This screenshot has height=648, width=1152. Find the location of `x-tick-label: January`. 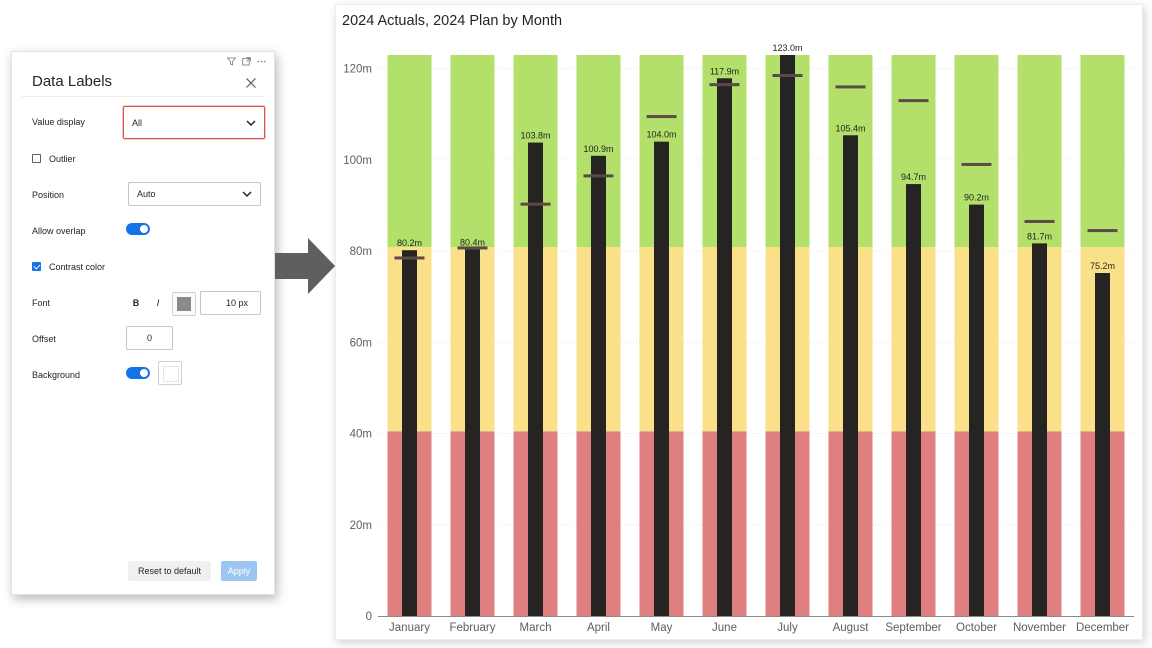

x-tick-label: January is located at coordinates (409, 628).